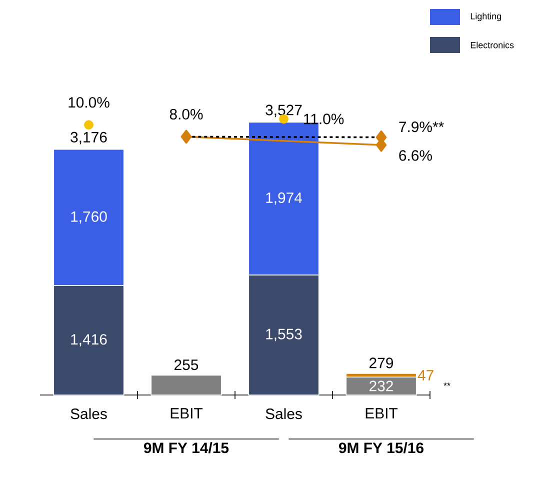 This screenshot has height=485, width=545. Describe the element at coordinates (186, 448) in the screenshot. I see `text: 9M FY 14/15` at that location.